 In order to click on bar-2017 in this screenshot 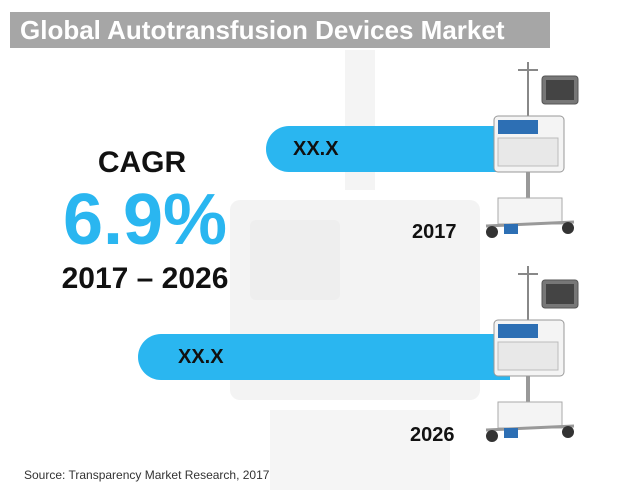, I will do `click(388, 149)`.